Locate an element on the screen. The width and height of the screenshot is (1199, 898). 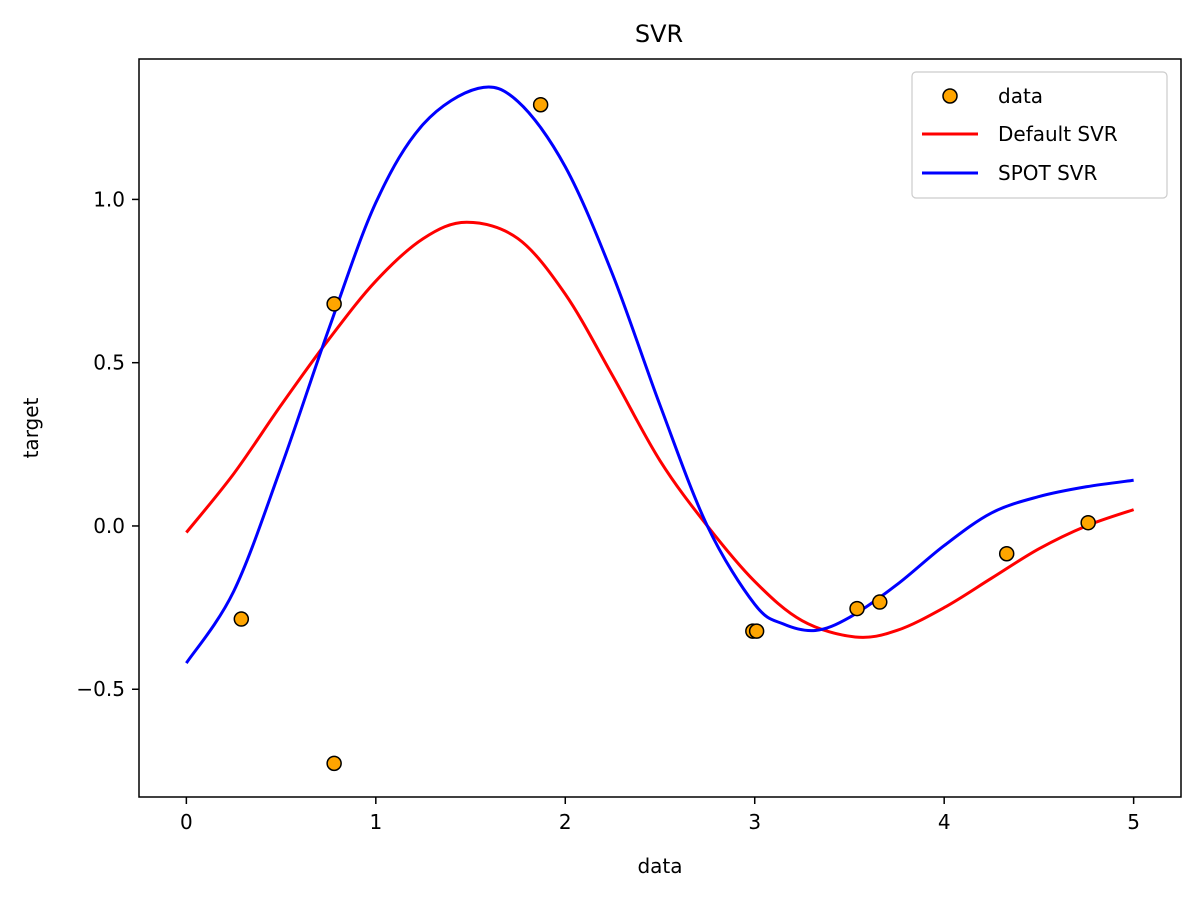
legend-box is located at coordinates (1039, 135).